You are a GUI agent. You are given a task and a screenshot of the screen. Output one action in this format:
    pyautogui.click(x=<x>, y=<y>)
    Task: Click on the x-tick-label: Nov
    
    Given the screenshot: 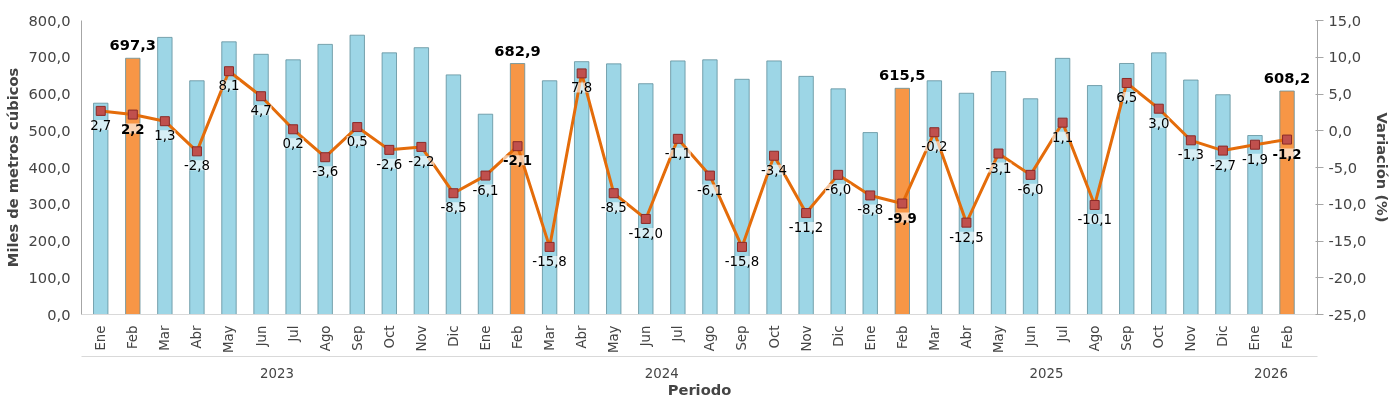 What is the action you would take?
    pyautogui.click(x=1191, y=338)
    